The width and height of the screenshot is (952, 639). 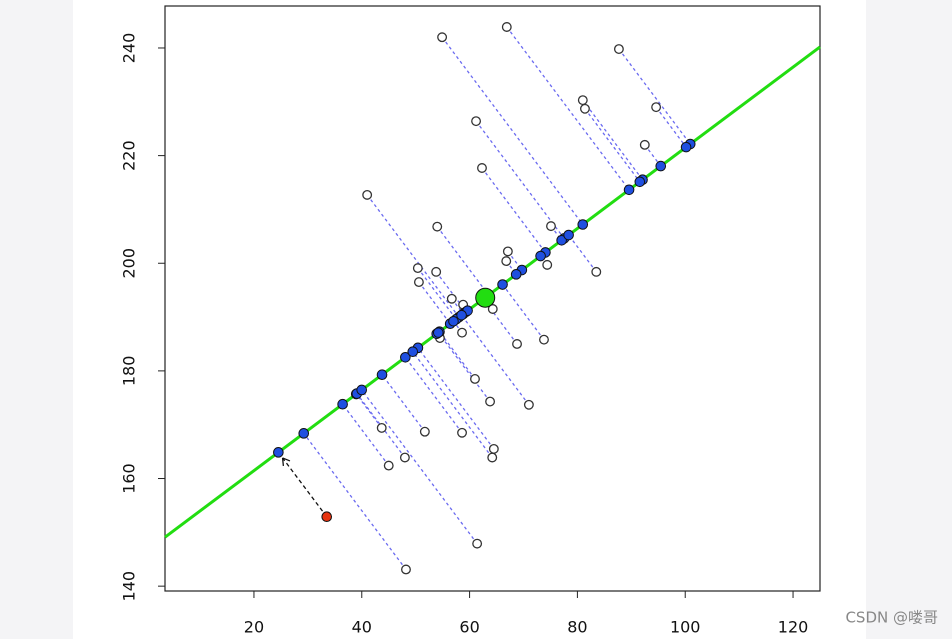 What do you see at coordinates (327, 517) in the screenshot?
I see `highlight-point` at bounding box center [327, 517].